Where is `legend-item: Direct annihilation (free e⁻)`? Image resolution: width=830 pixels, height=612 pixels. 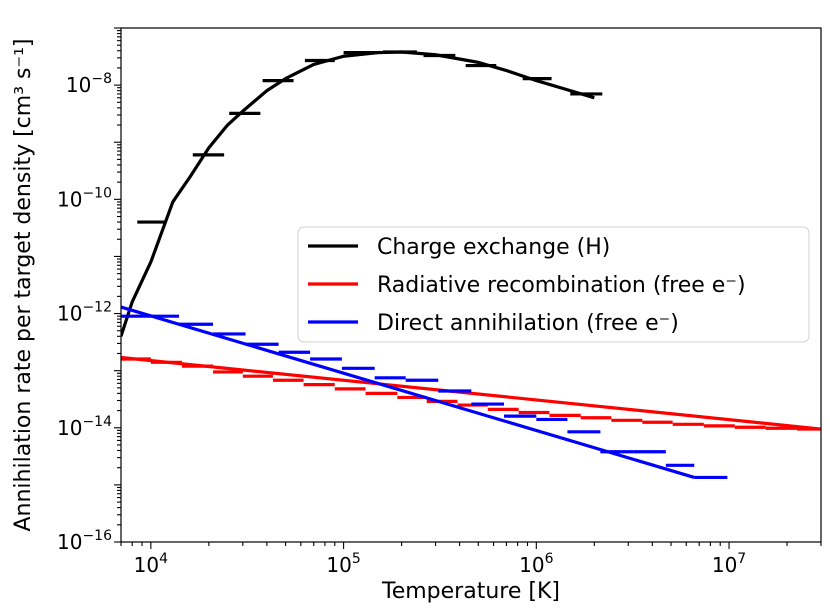 legend-item: Direct annihilation (free e⁻) is located at coordinates (493, 323).